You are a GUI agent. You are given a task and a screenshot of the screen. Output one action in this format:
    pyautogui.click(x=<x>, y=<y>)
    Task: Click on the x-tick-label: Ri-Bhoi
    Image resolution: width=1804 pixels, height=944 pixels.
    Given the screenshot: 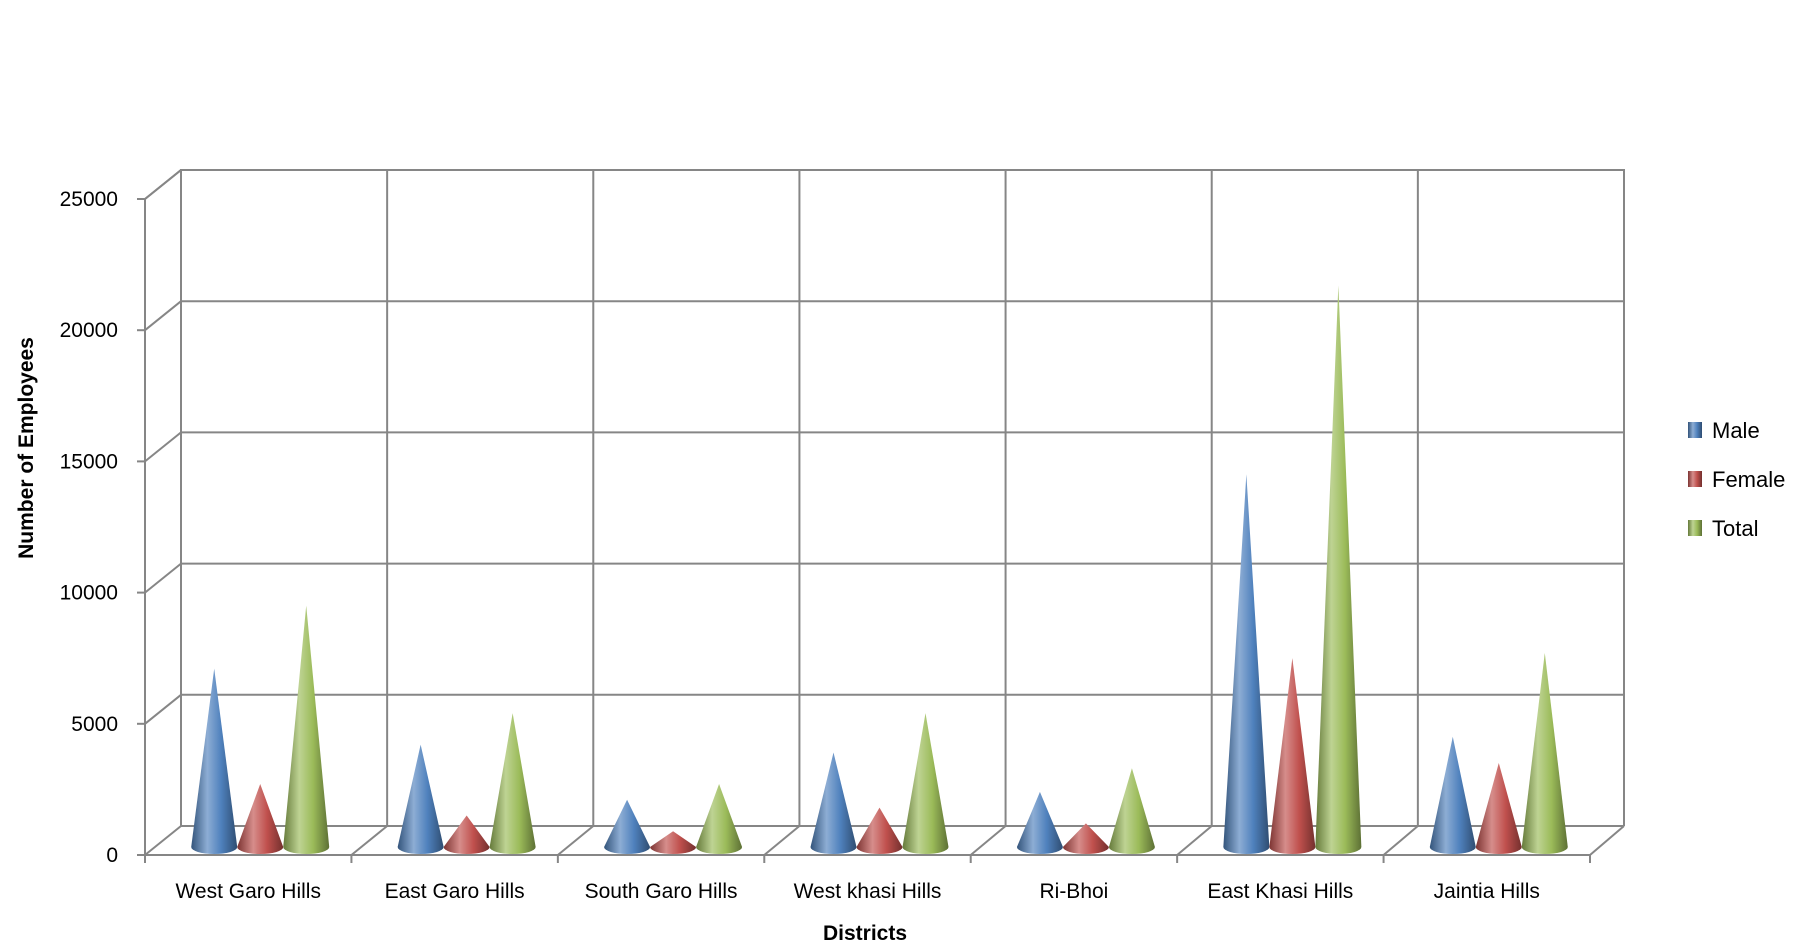 What is the action you would take?
    pyautogui.click(x=1073, y=891)
    